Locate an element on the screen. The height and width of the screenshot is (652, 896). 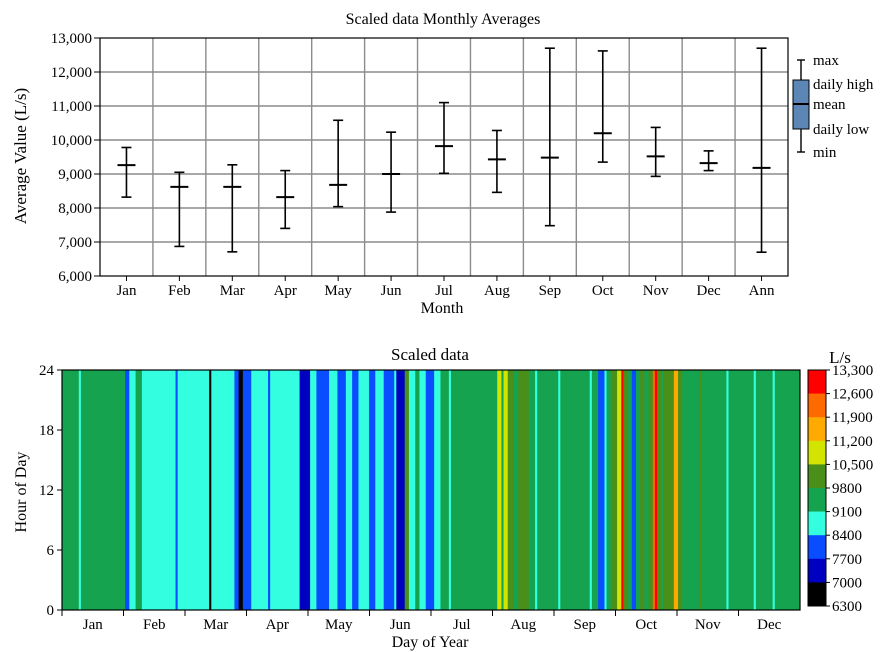
box-mark-sep is located at coordinates (549, 137).